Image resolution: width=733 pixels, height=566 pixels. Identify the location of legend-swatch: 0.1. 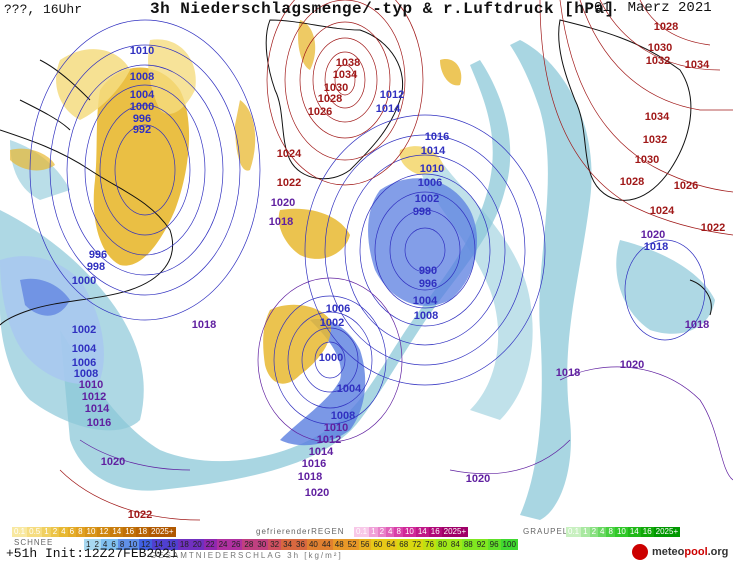
(574, 532).